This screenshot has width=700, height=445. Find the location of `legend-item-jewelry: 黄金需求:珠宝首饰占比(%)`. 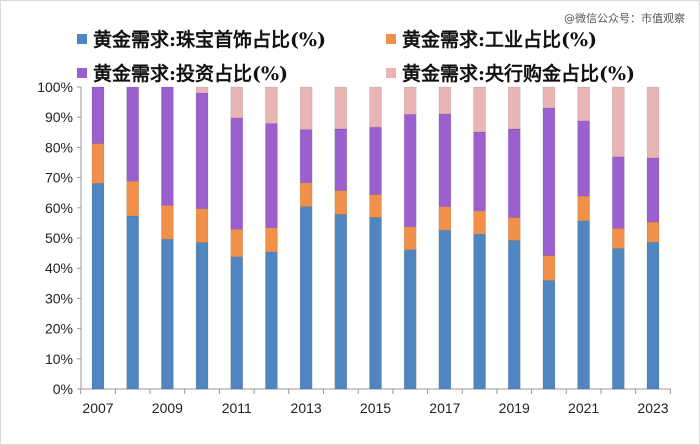

legend-item-jewelry: 黄金需求:珠宝首饰占比(%) is located at coordinates (201, 38).